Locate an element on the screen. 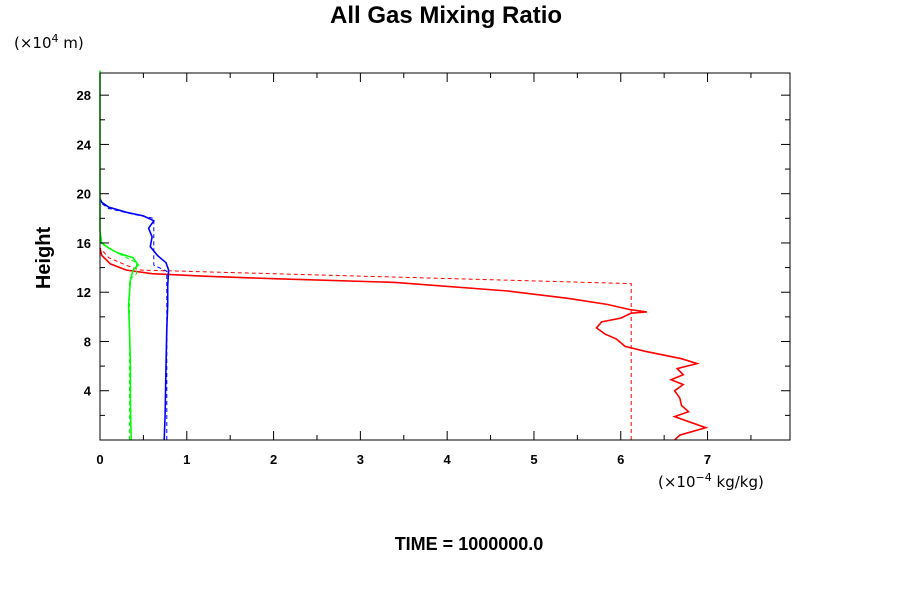  x-unit-exponent: −4 is located at coordinates (704, 477).